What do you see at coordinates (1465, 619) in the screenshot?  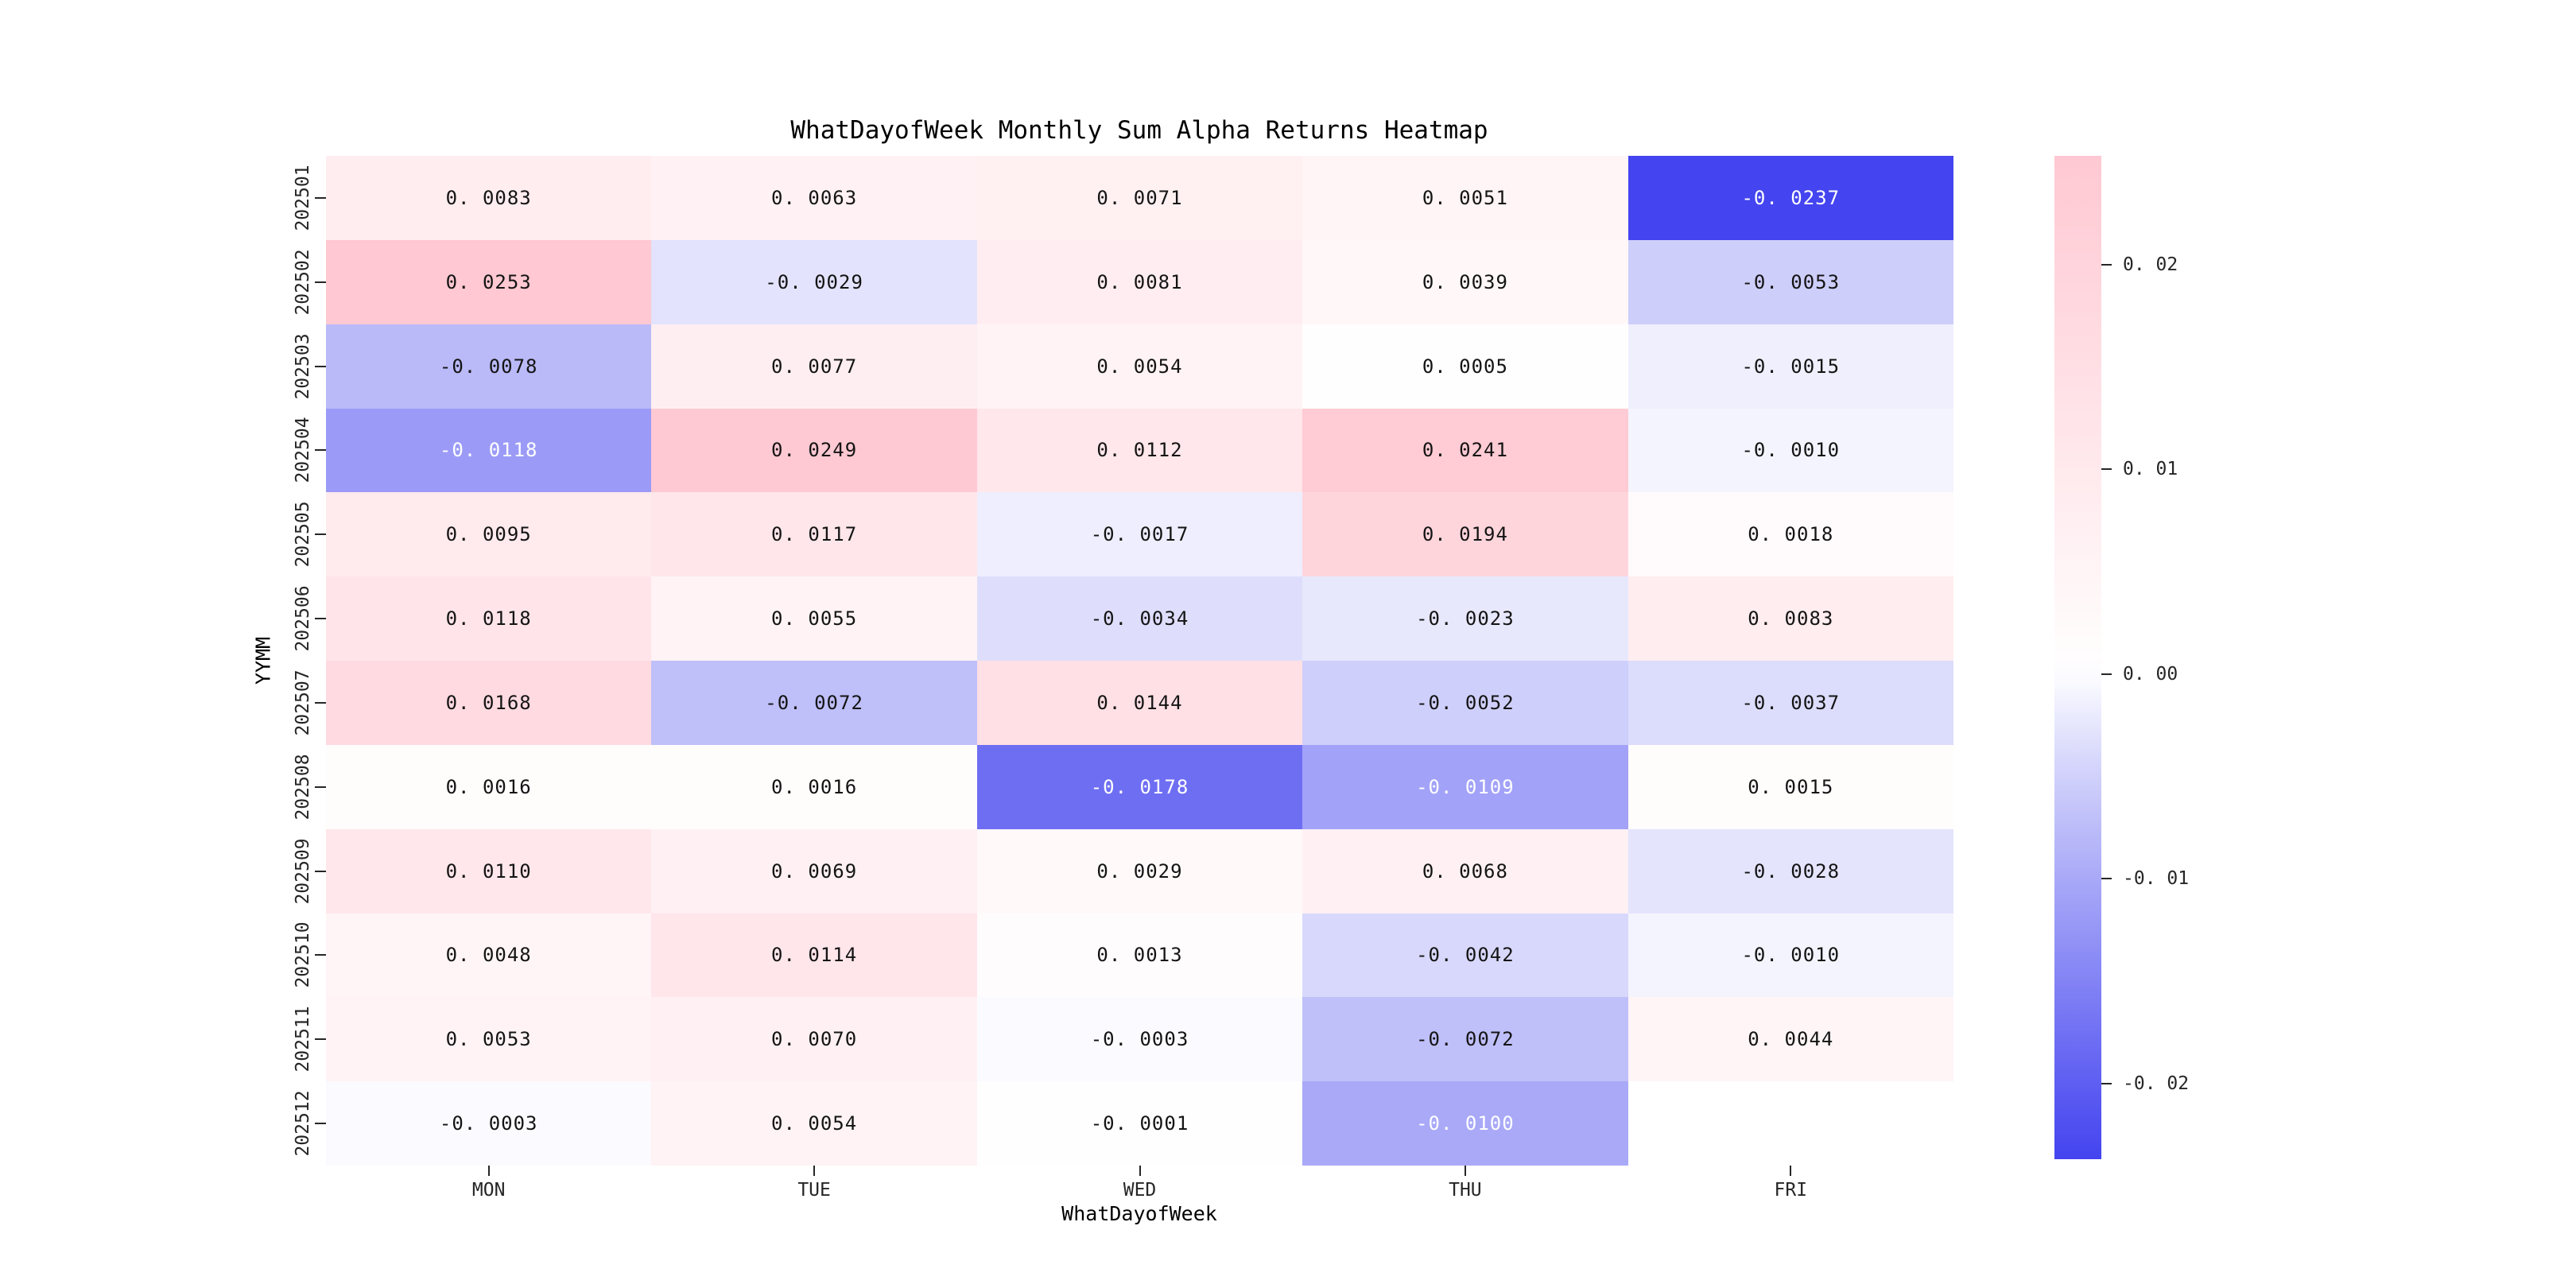 I see `heatmap-cell-202506-THU: -0. 0023` at bounding box center [1465, 619].